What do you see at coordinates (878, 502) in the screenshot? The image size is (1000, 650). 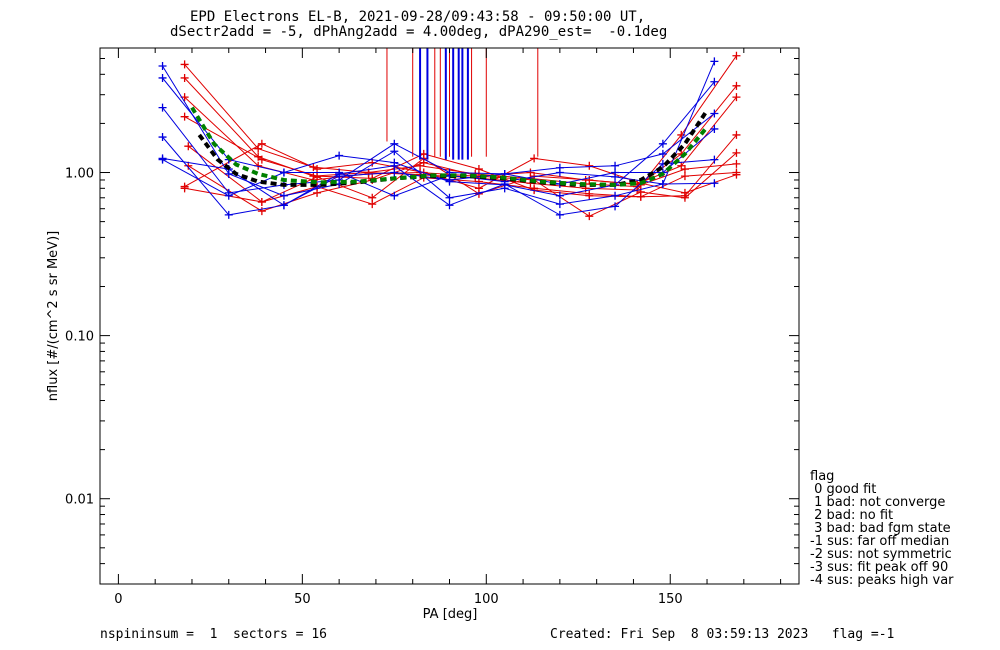 I see `legend-item: 1 bad: not converge` at bounding box center [878, 502].